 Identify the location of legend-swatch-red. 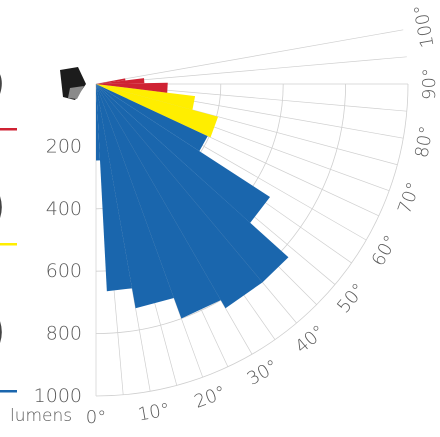
(8, 129).